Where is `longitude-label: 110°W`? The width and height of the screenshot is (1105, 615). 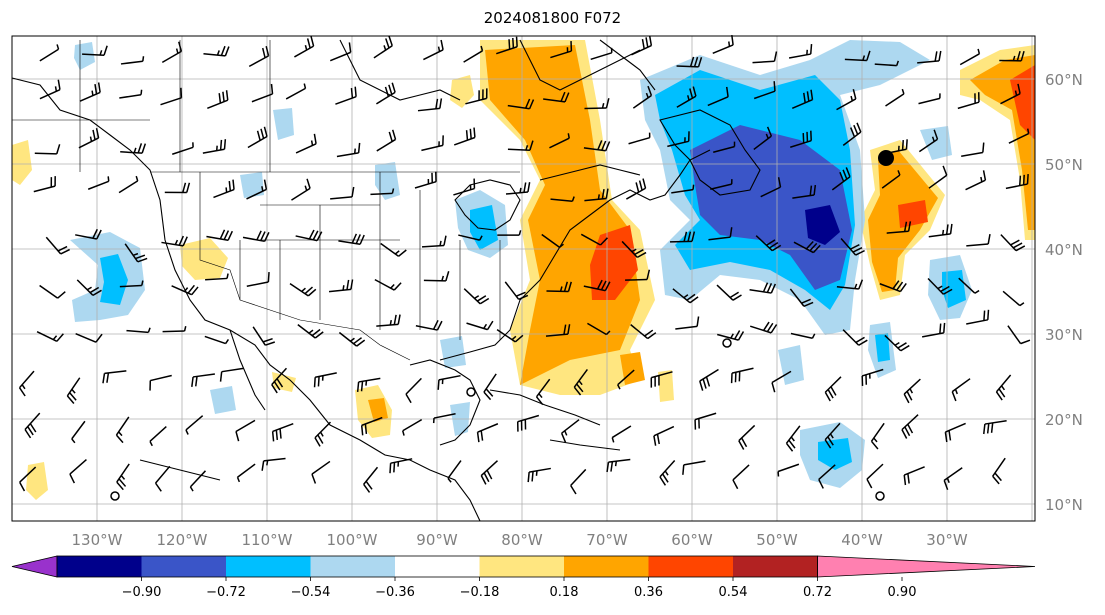 longitude-label: 110°W is located at coordinates (267, 540).